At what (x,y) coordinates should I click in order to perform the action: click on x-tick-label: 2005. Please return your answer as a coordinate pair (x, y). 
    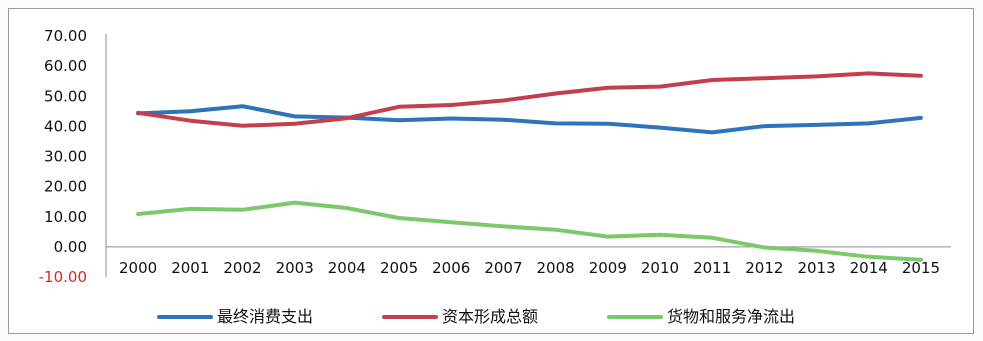
    Looking at the image, I should click on (399, 268).